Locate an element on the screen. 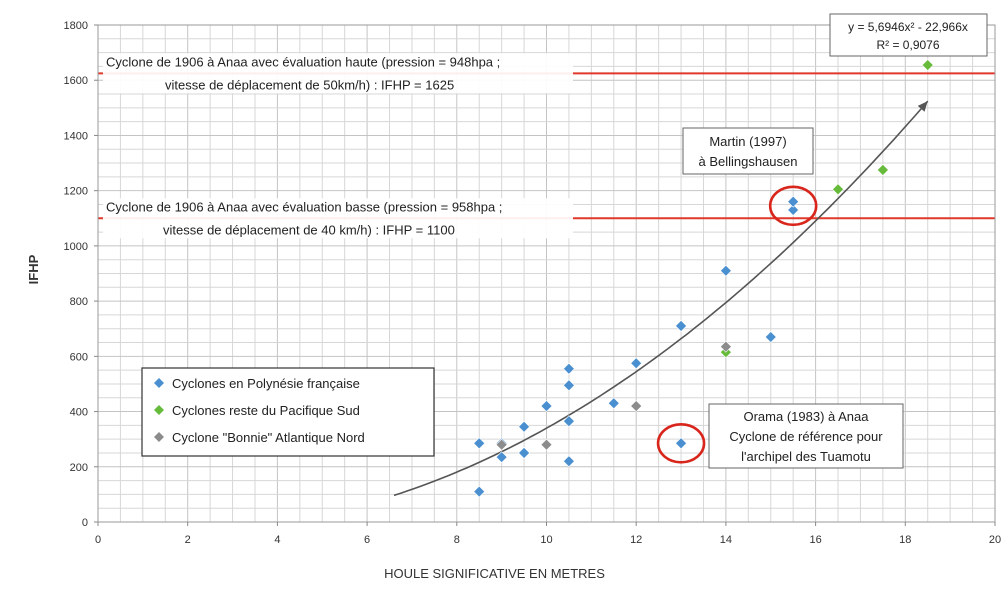 This screenshot has width=1006, height=592. x-tick-label: 14 is located at coordinates (726, 540).